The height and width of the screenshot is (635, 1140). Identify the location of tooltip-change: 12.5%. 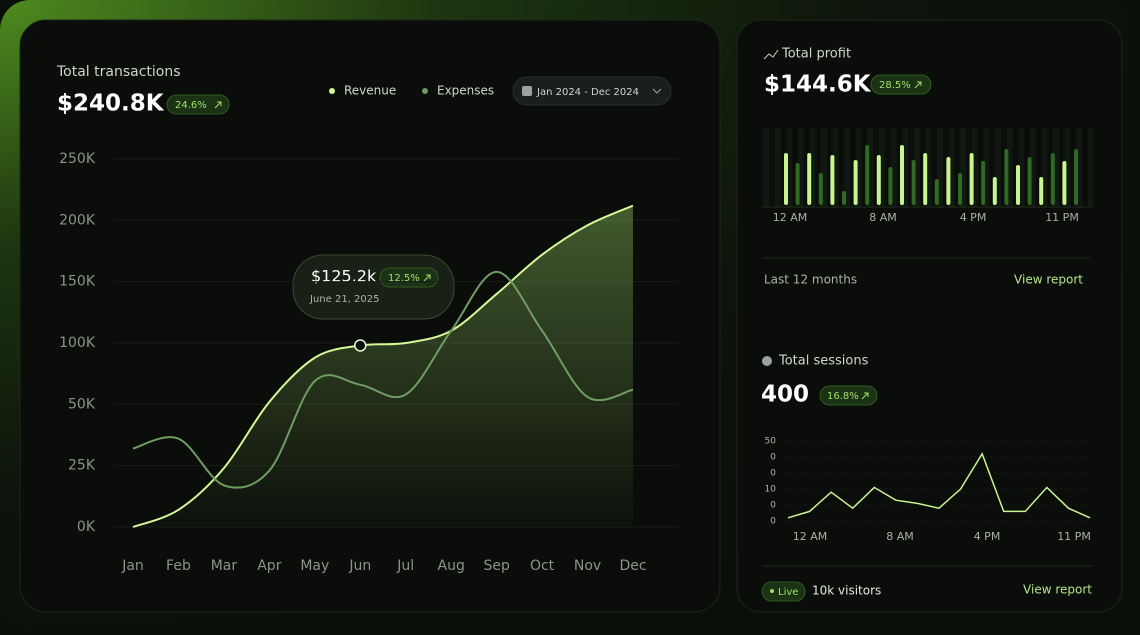
(404, 278).